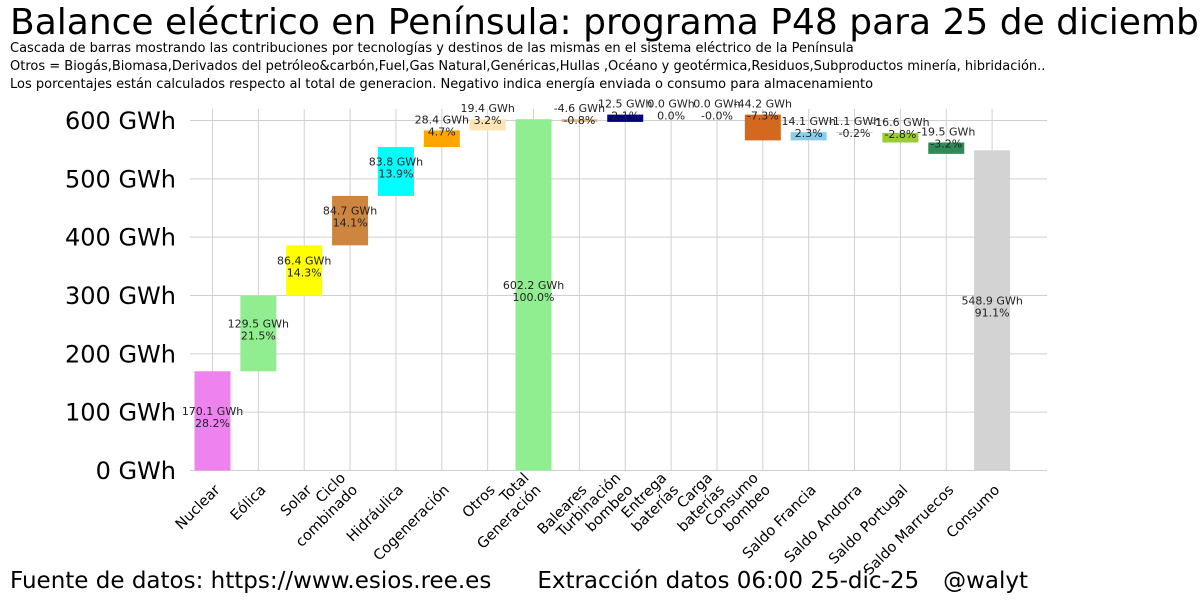  I want to click on y-tick-label: 300 GWh, so click(120, 296).